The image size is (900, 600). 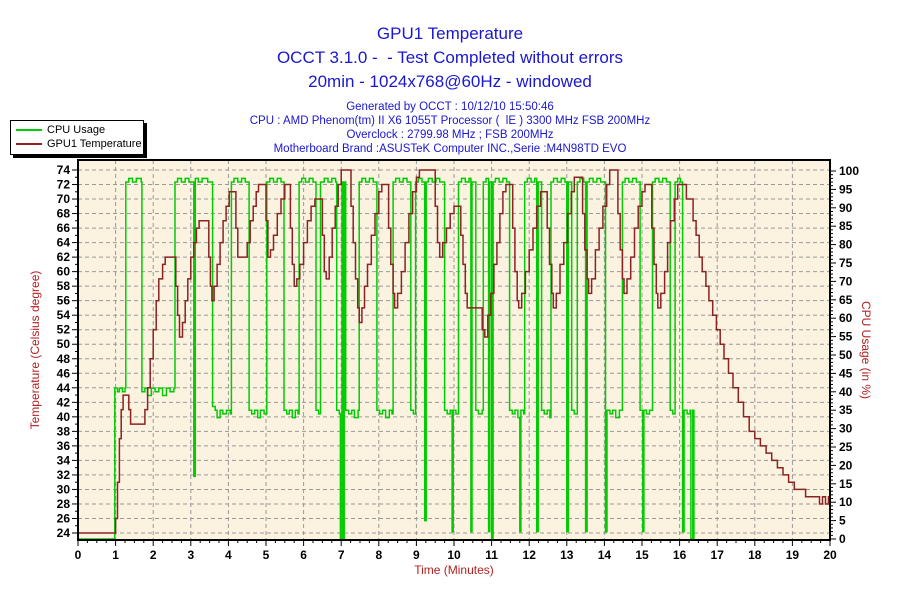 What do you see at coordinates (849, 171) in the screenshot?
I see `svg-text: 100` at bounding box center [849, 171].